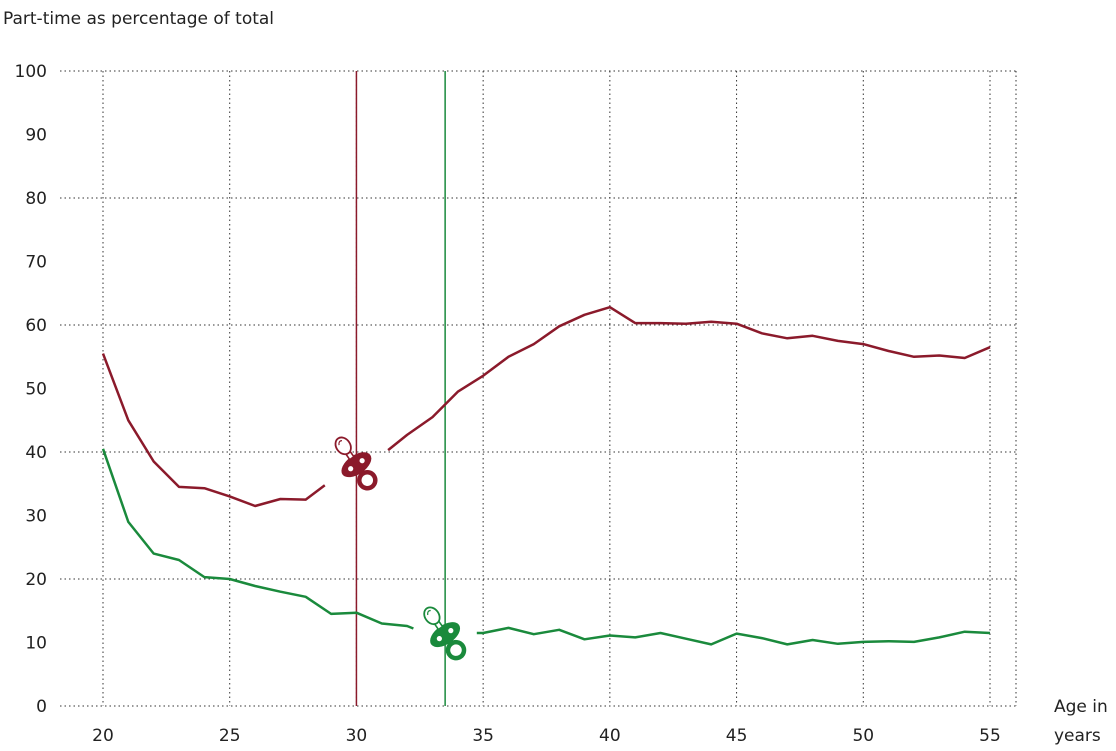  Describe the element at coordinates (36, 136) in the screenshot. I see `y-tick-label: 90` at that location.